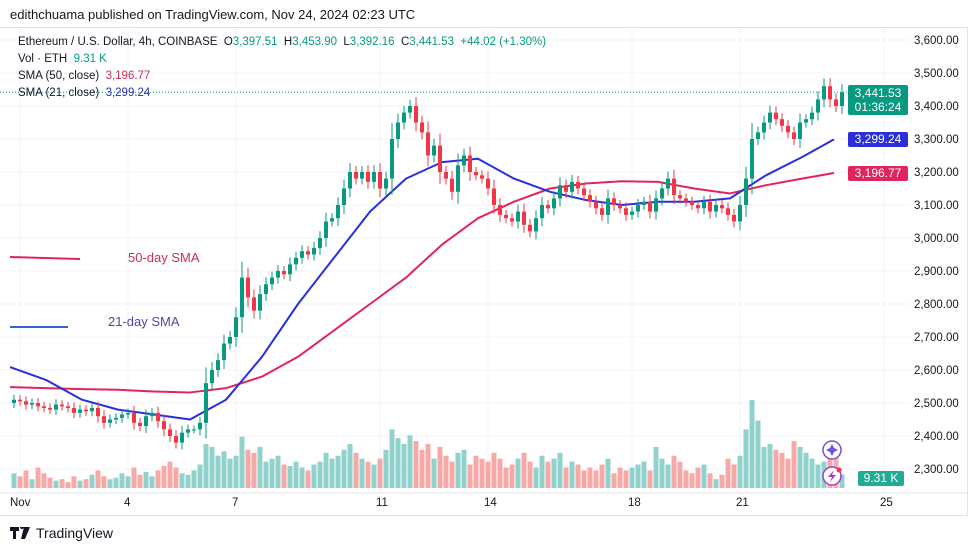 Image resolution: width=980 pixels, height=551 pixels. Describe the element at coordinates (382, 503) in the screenshot. I see `x-tick-label: 11` at that location.